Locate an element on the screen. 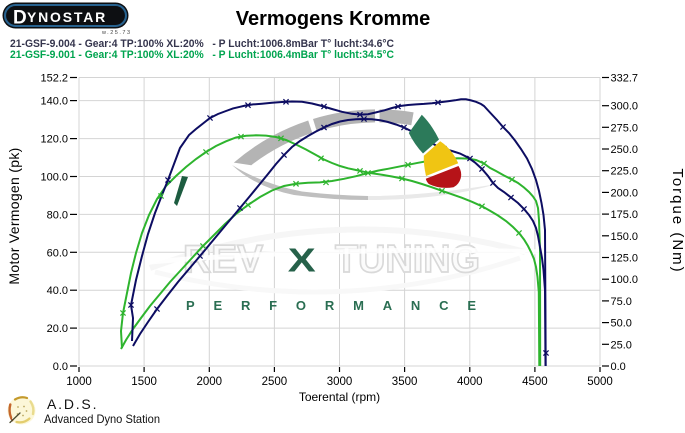 This screenshot has width=685, height=433. svg-text: 332.7 is located at coordinates (625, 79).